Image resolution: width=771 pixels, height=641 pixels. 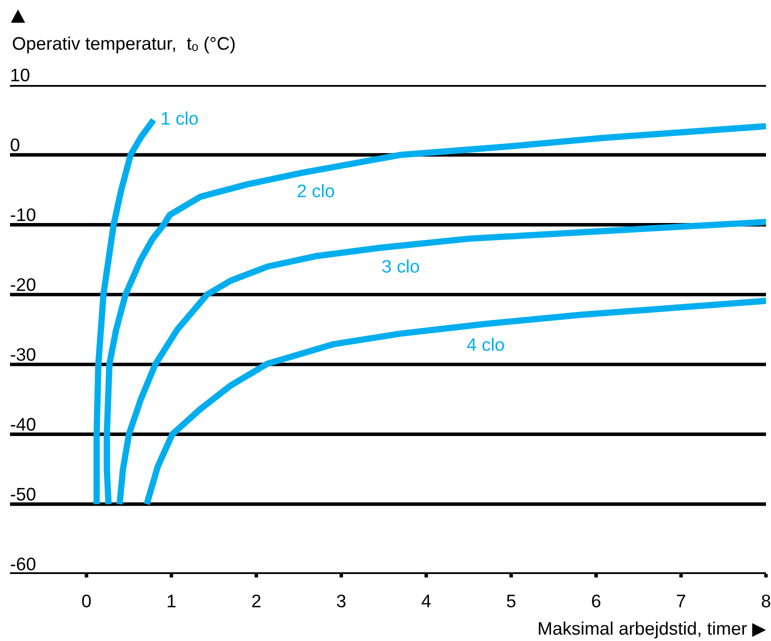 What do you see at coordinates (511, 601) in the screenshot?
I see `x-tick-label: 5` at bounding box center [511, 601].